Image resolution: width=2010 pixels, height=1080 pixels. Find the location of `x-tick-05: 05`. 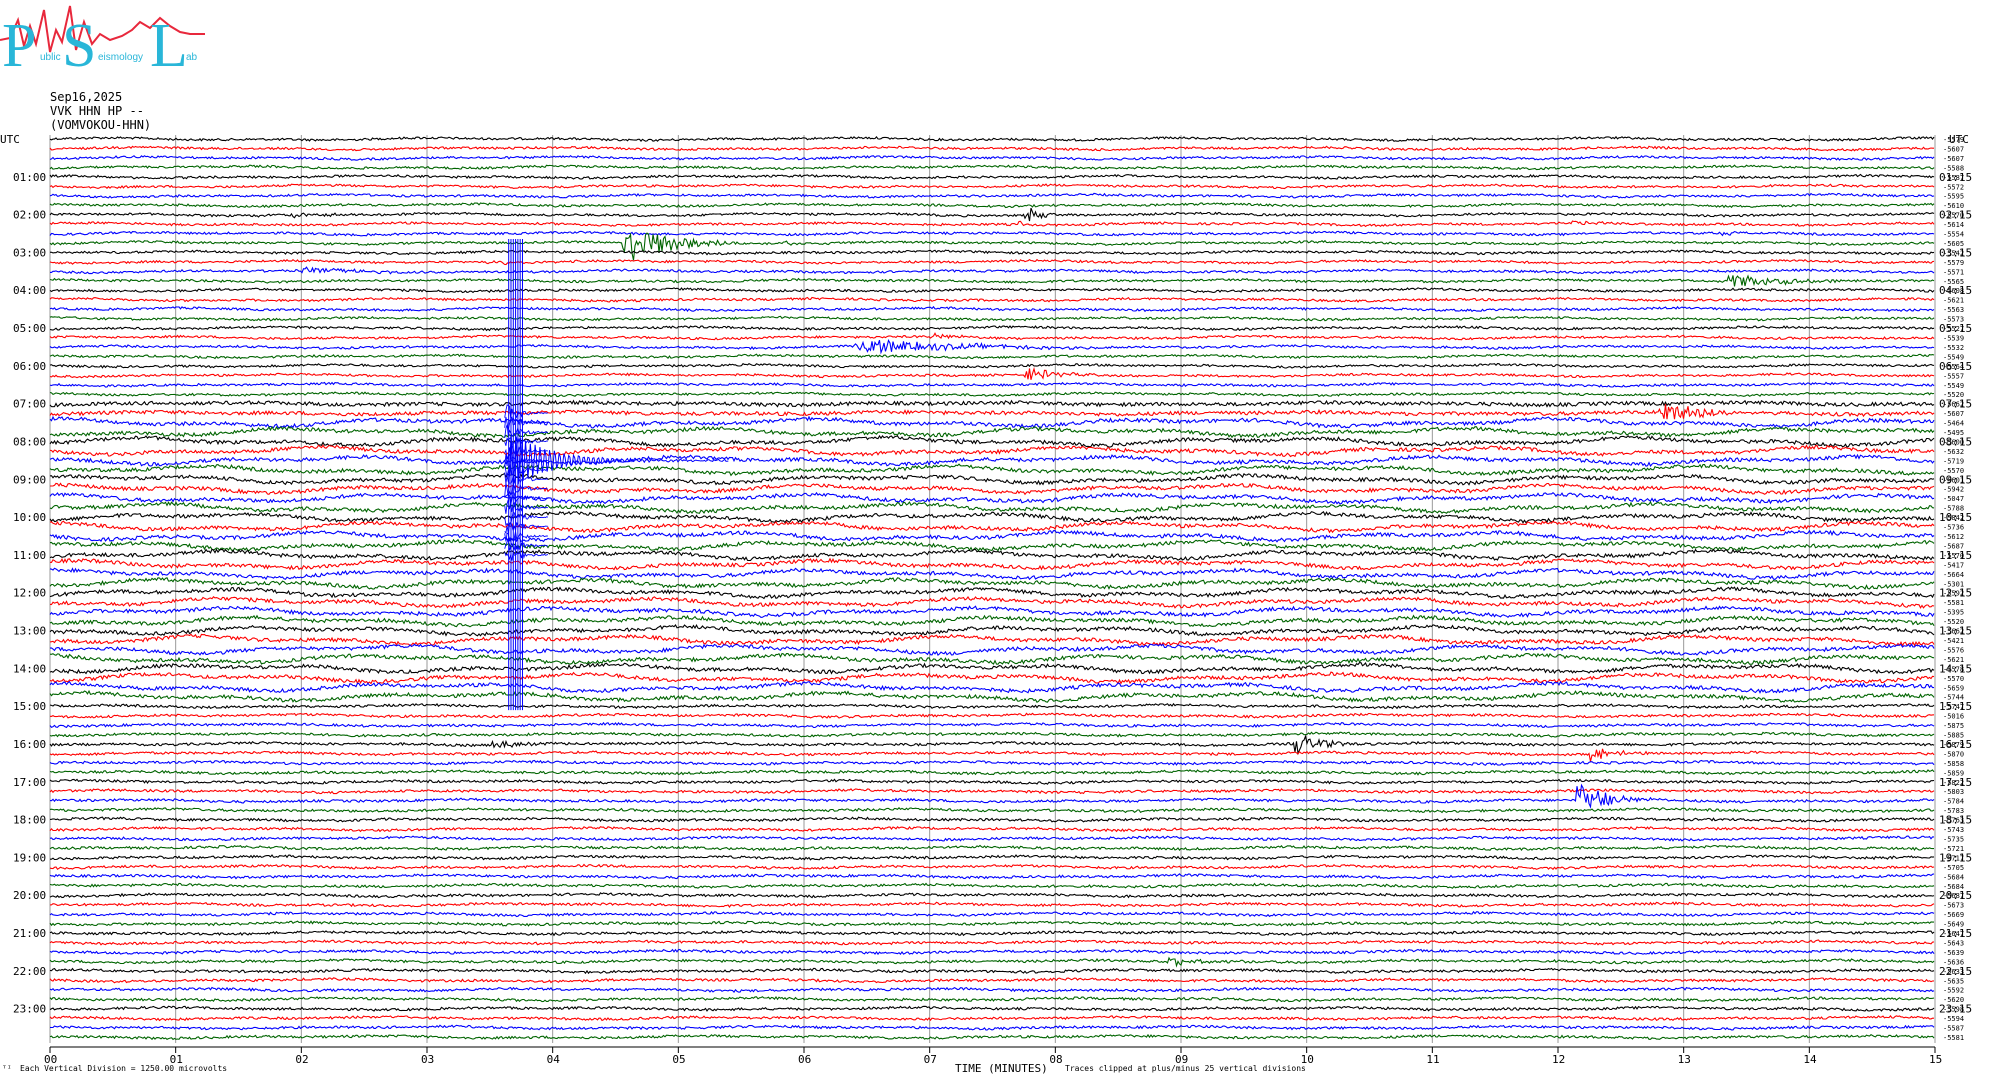

x-tick-05: 05 is located at coordinates (678, 1059).